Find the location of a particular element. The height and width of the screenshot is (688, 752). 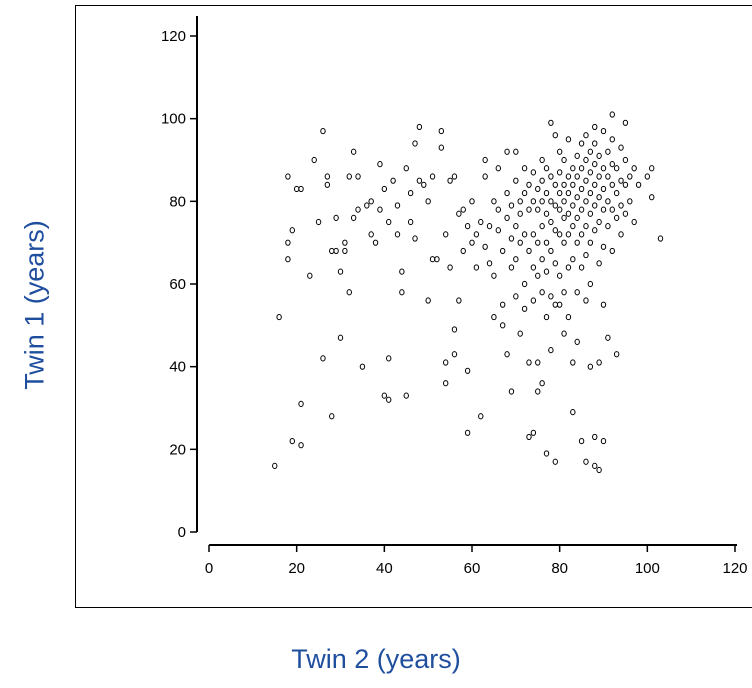

y-tick-label: 60 is located at coordinates (177, 284).